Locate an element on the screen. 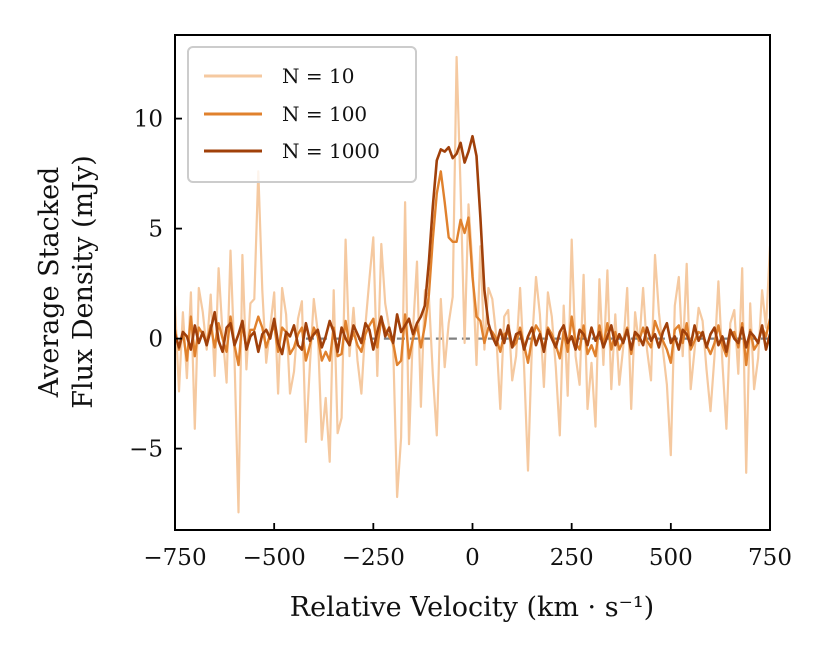 This screenshot has width=830, height=664. y-tick-label: −5 is located at coordinates (146, 450).